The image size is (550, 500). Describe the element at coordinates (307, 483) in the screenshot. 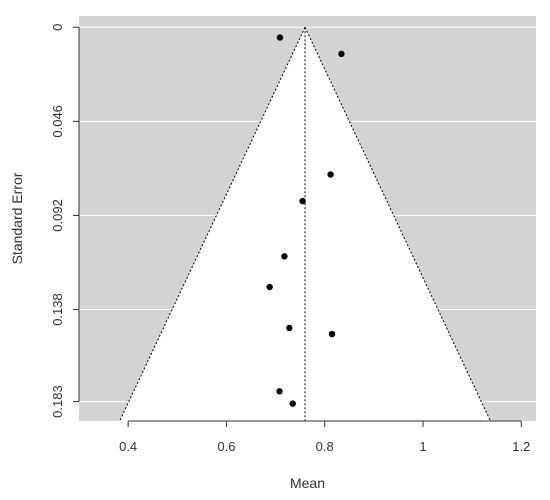

I see `x-axis-title: Mean` at that location.